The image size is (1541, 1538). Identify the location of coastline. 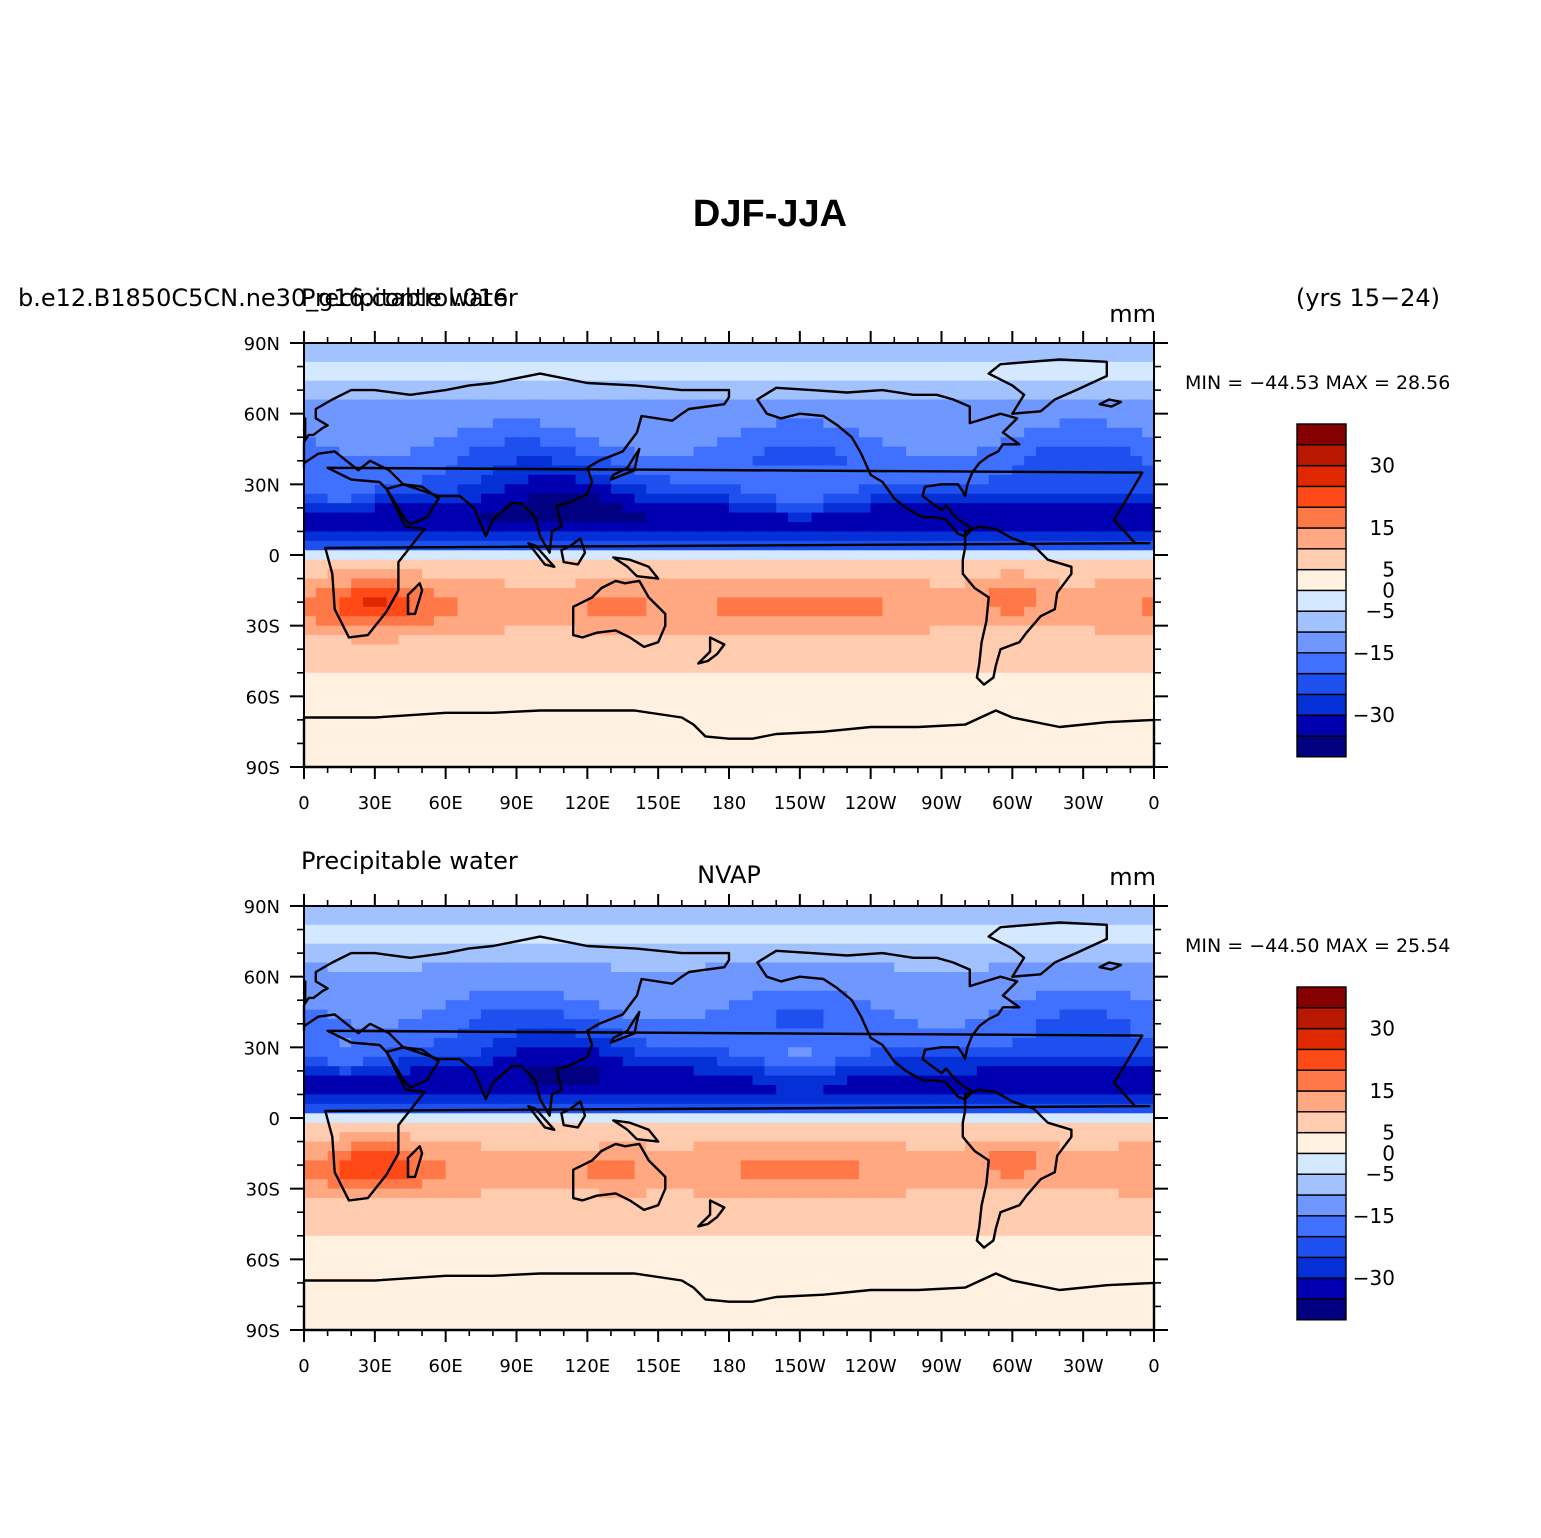
(1017, 605).